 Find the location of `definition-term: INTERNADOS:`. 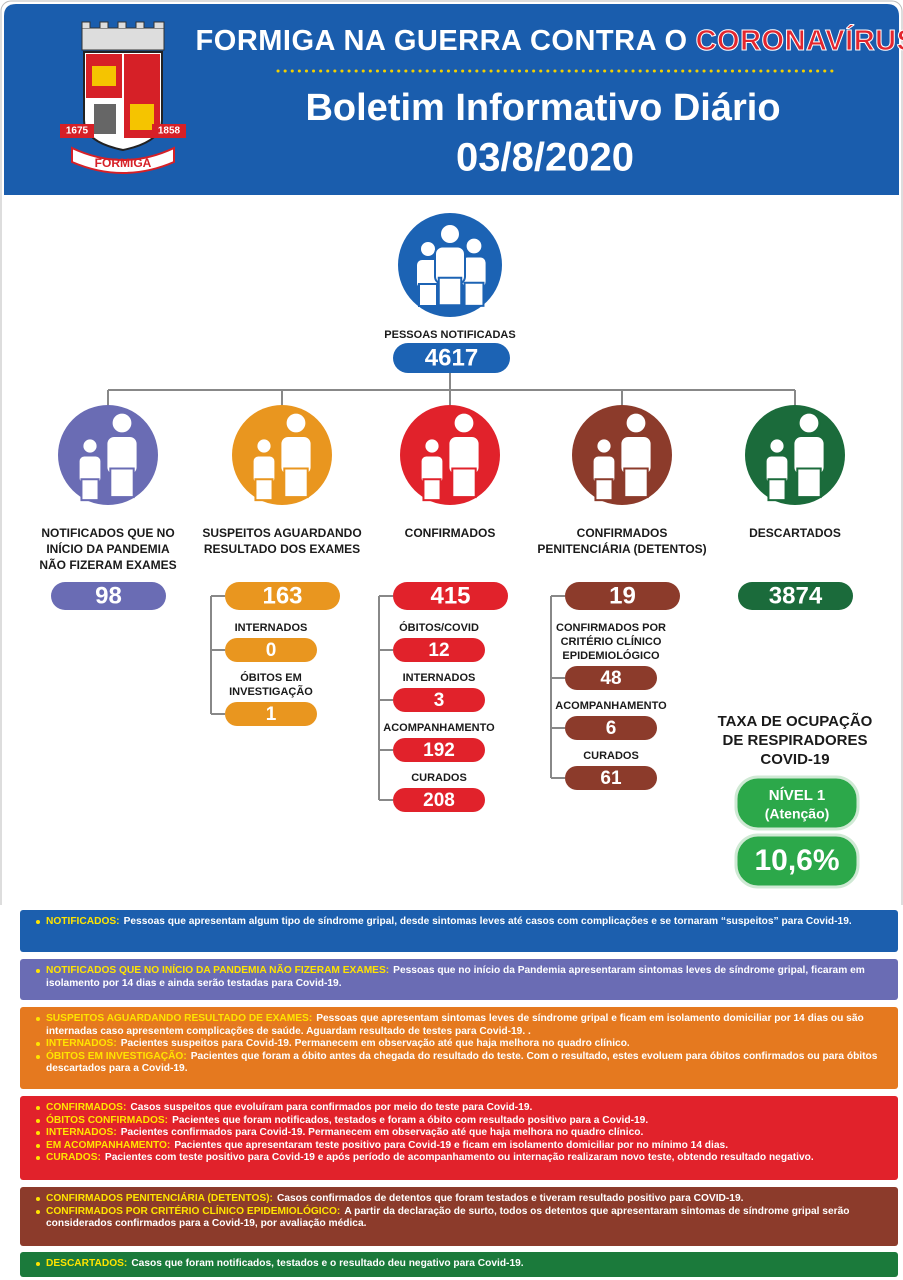

definition-term: INTERNADOS: is located at coordinates (81, 1133).